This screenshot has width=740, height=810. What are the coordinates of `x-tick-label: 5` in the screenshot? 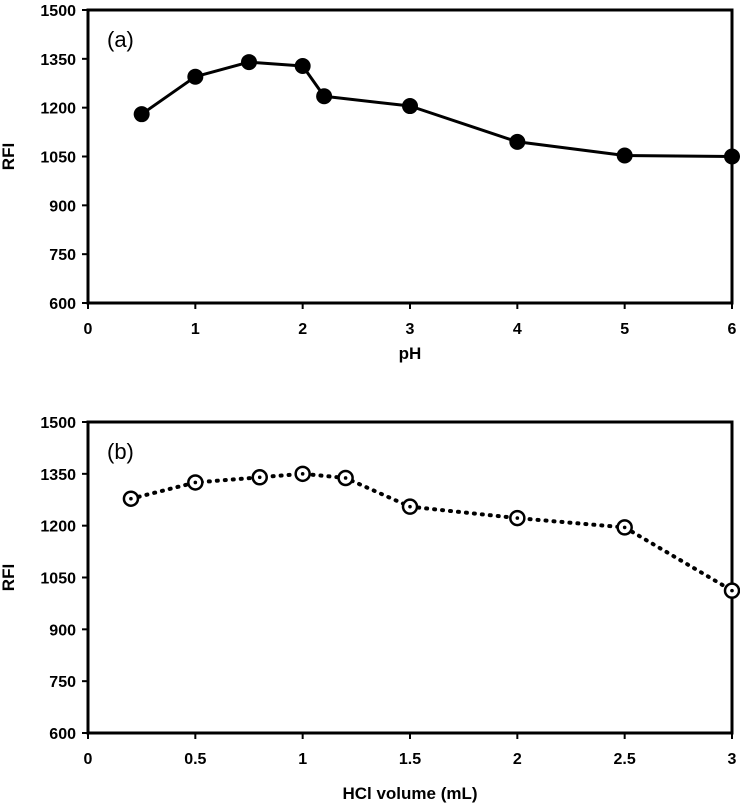 It's located at (624, 329).